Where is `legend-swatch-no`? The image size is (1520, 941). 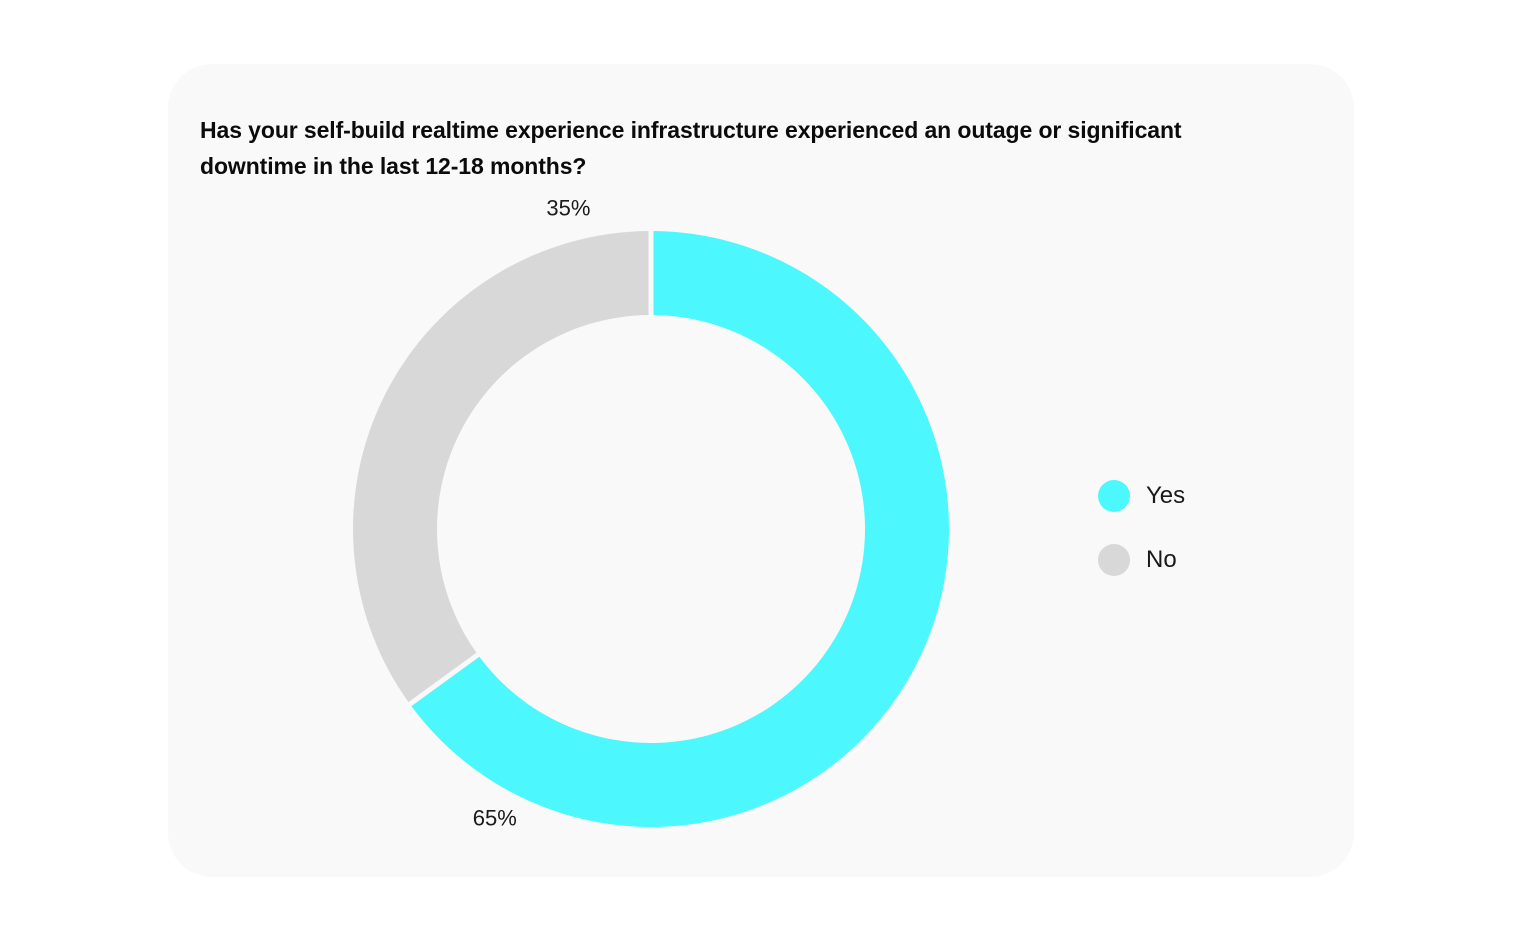
legend-swatch-no is located at coordinates (1114, 560).